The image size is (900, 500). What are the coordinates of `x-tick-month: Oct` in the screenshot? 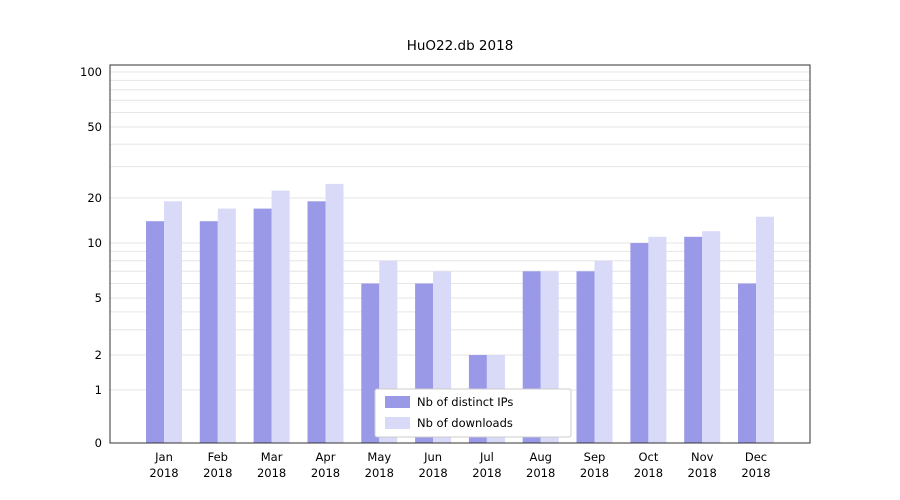 It's located at (648, 457).